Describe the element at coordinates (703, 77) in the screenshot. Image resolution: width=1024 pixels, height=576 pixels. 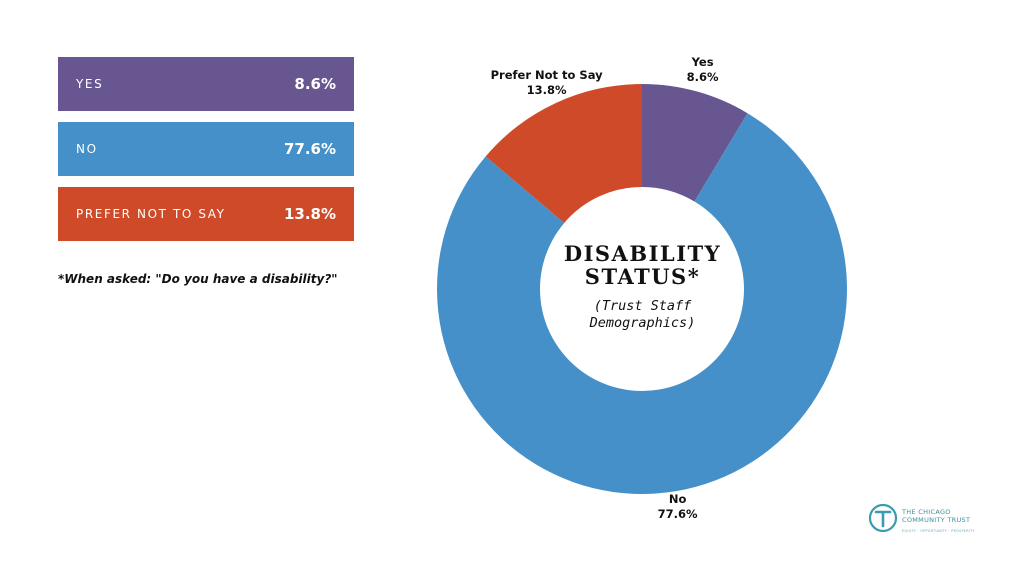
I see `slice-value-label: 8.6%` at that location.